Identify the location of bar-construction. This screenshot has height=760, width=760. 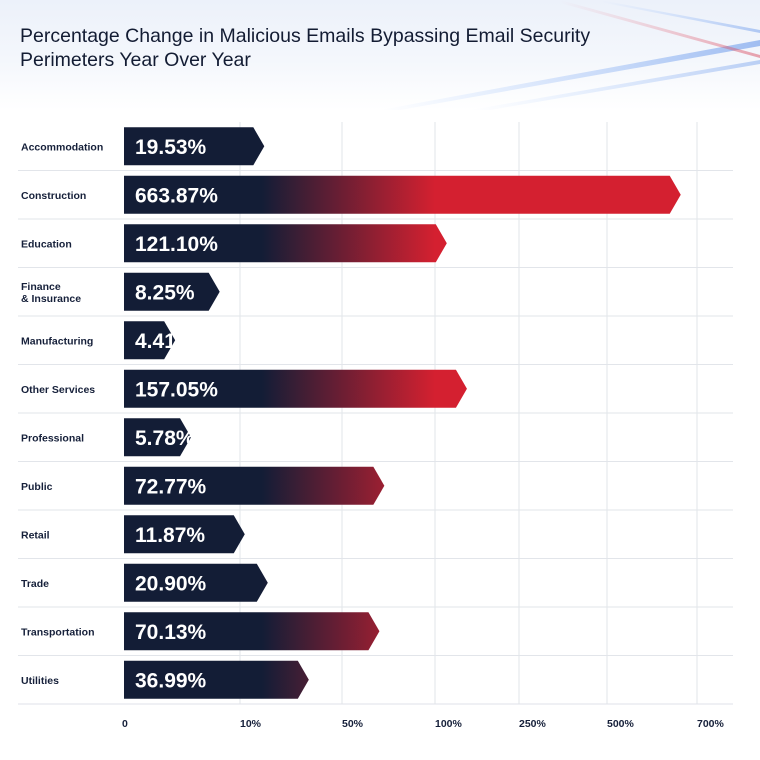
(402, 194).